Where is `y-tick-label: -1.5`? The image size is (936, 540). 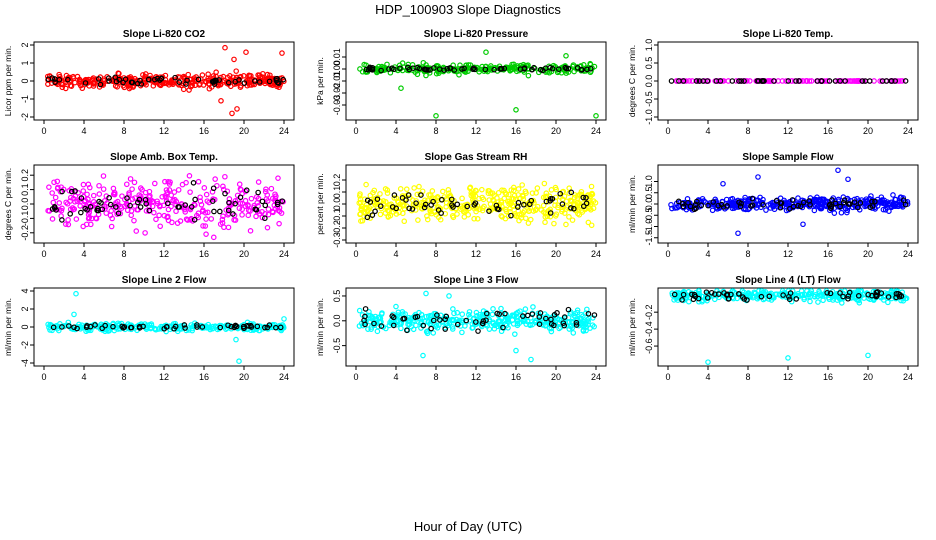 y-tick-label: -1.5 is located at coordinates (649, 238).